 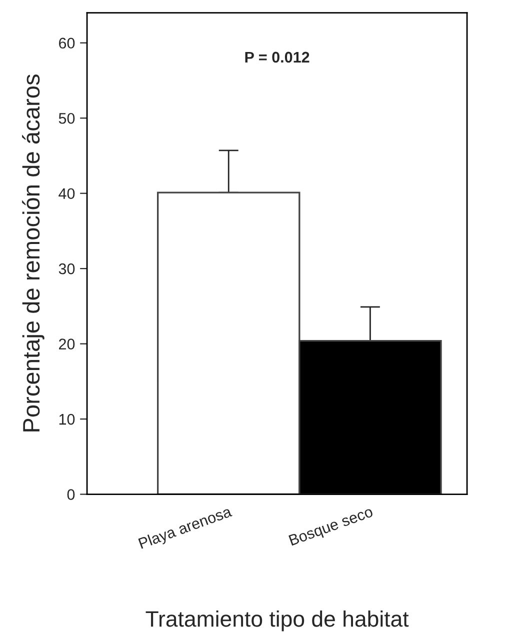 What do you see at coordinates (66, 268) in the screenshot?
I see `y-tick-label: 30` at bounding box center [66, 268].